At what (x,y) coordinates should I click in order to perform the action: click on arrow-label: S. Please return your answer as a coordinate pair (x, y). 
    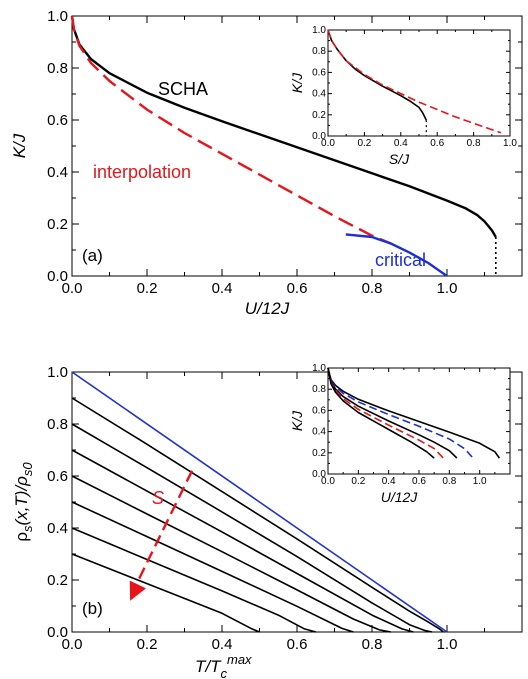
    Looking at the image, I should click on (158, 498).